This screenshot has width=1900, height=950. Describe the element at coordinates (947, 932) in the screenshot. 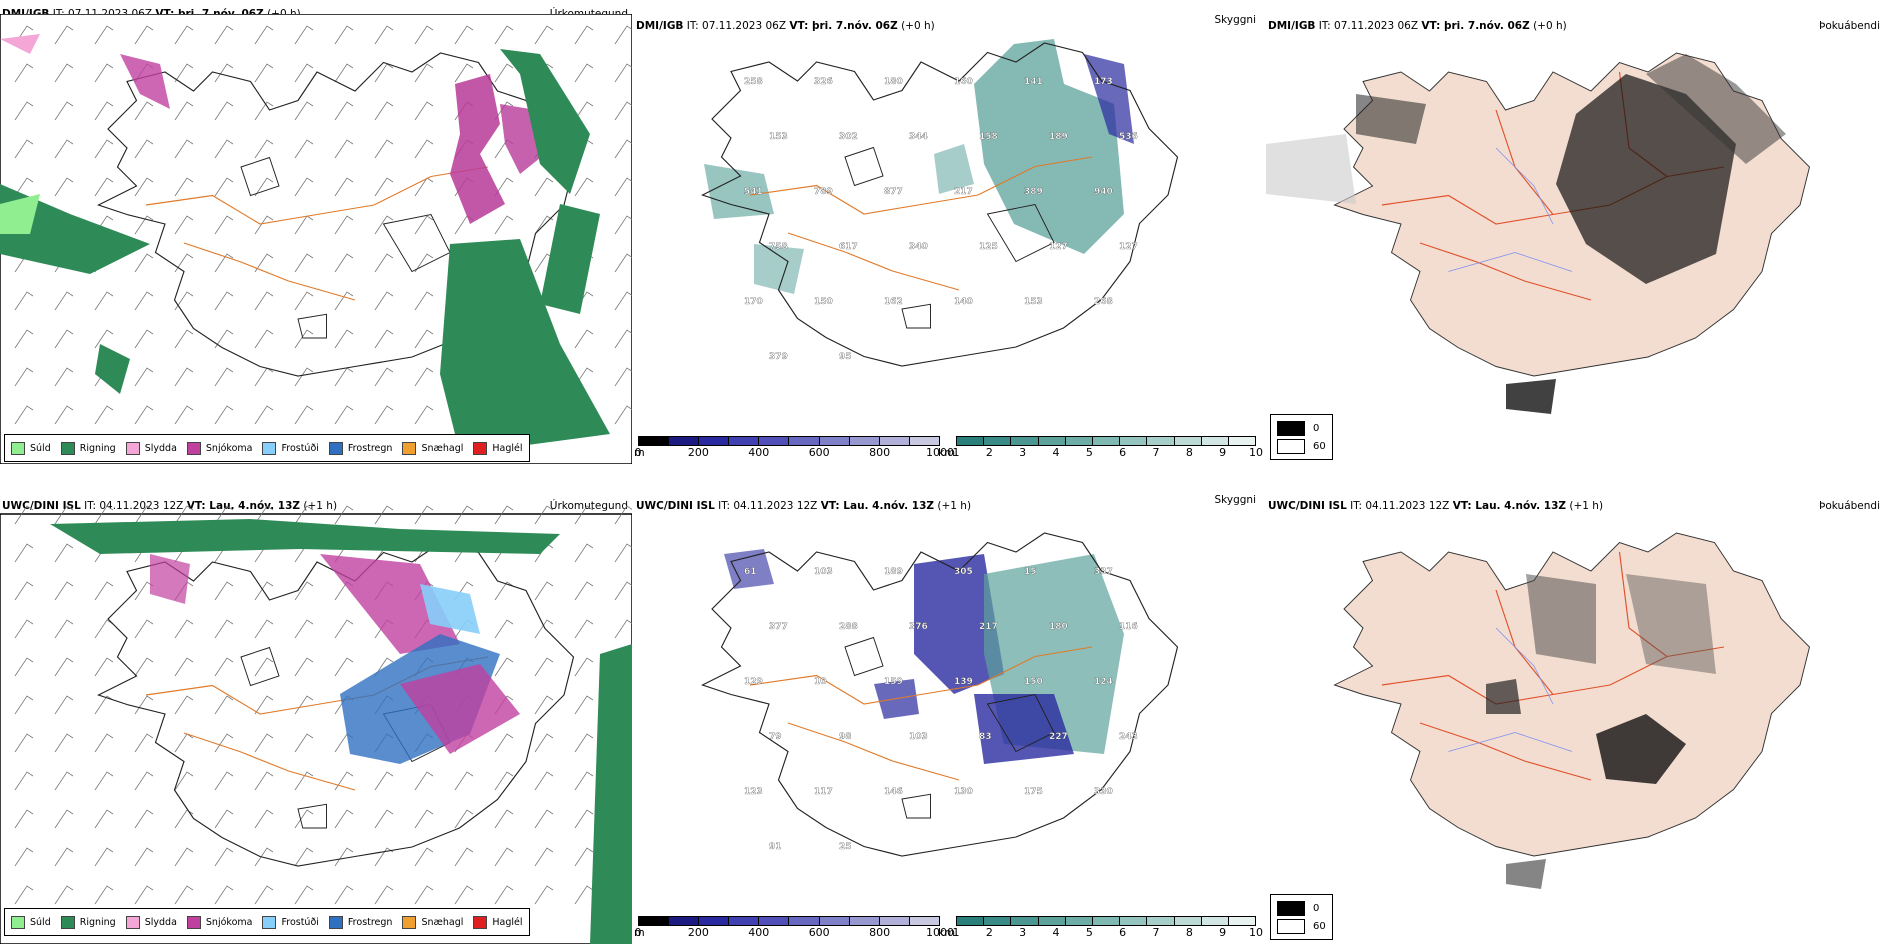

I see `cbar-km-unit: km` at that location.